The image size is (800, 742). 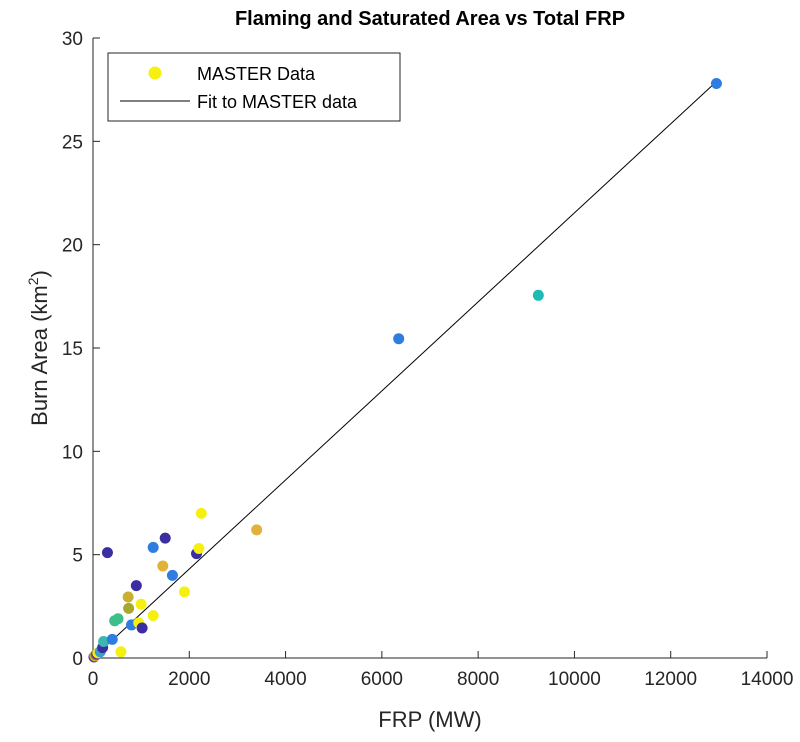 I want to click on y-tick-label: 30, so click(x=72, y=39).